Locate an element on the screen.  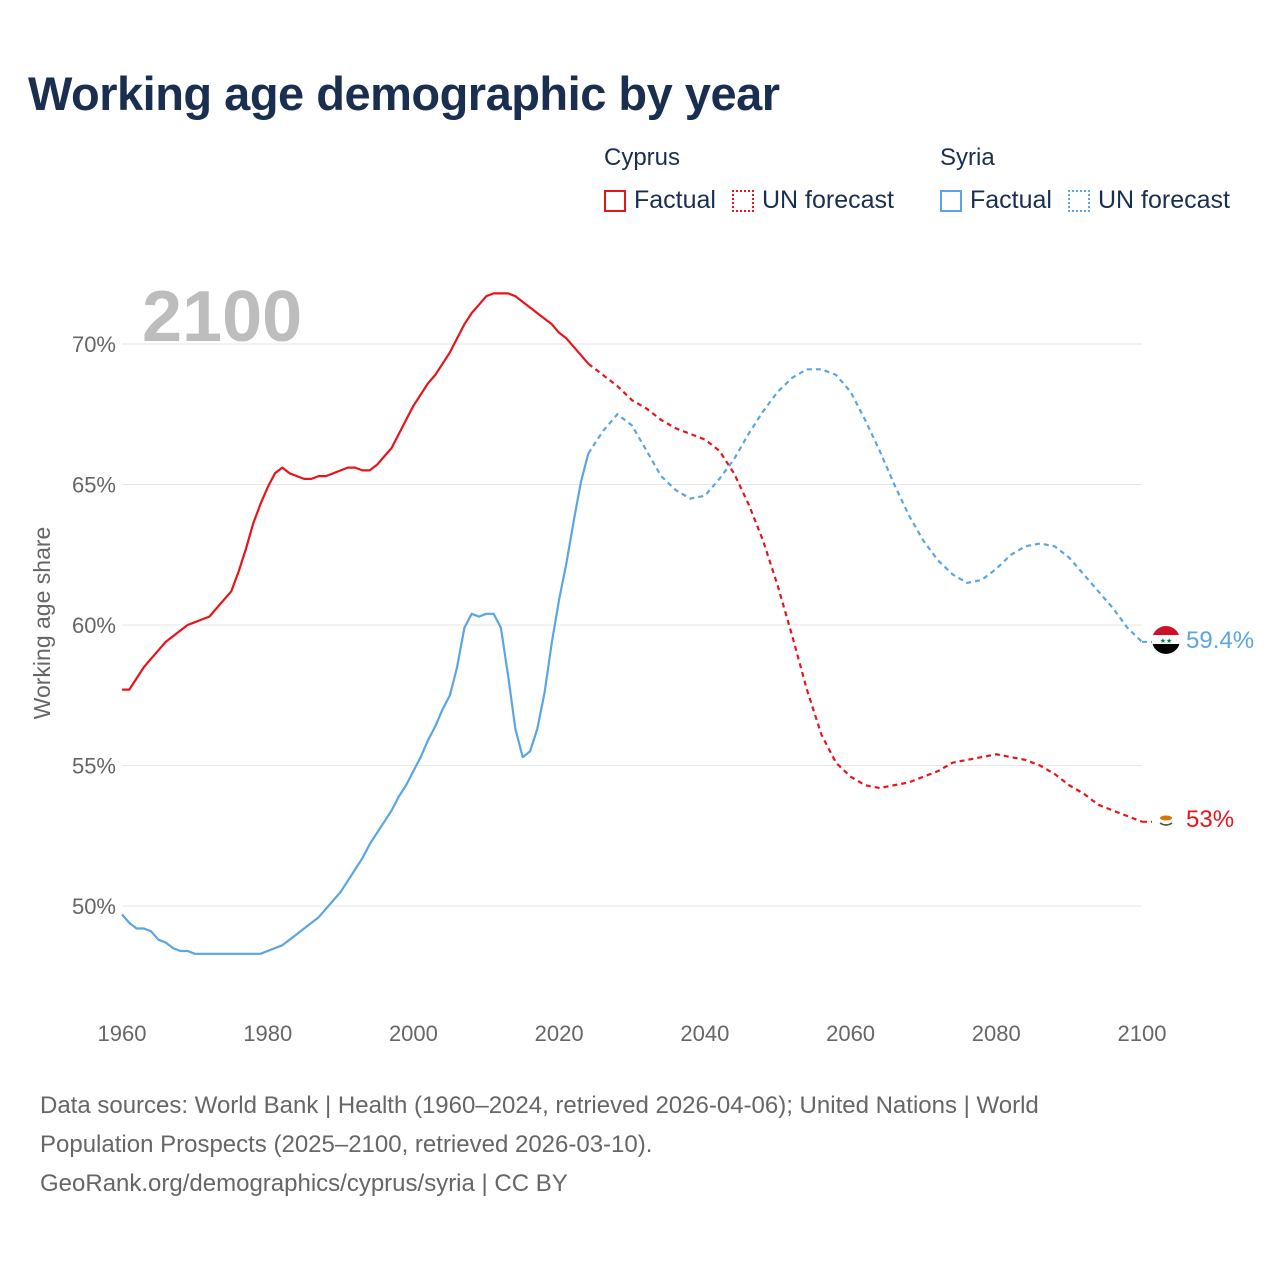
y-axis: 50% 55% 60% 65% 70% is located at coordinates (94, 625).